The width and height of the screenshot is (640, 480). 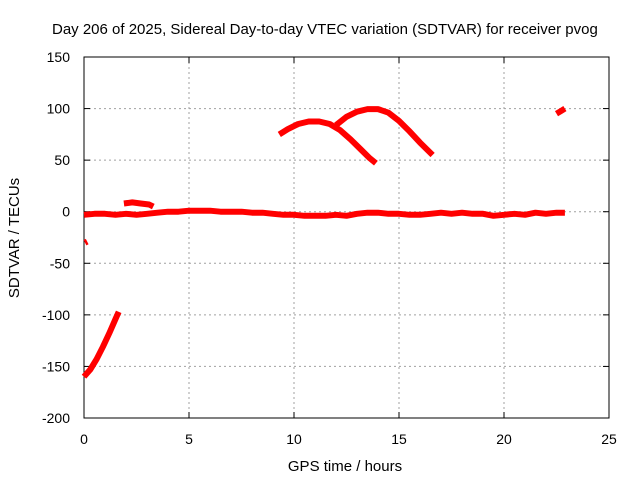 I want to click on y-tick-label: -200, so click(x=56, y=418).